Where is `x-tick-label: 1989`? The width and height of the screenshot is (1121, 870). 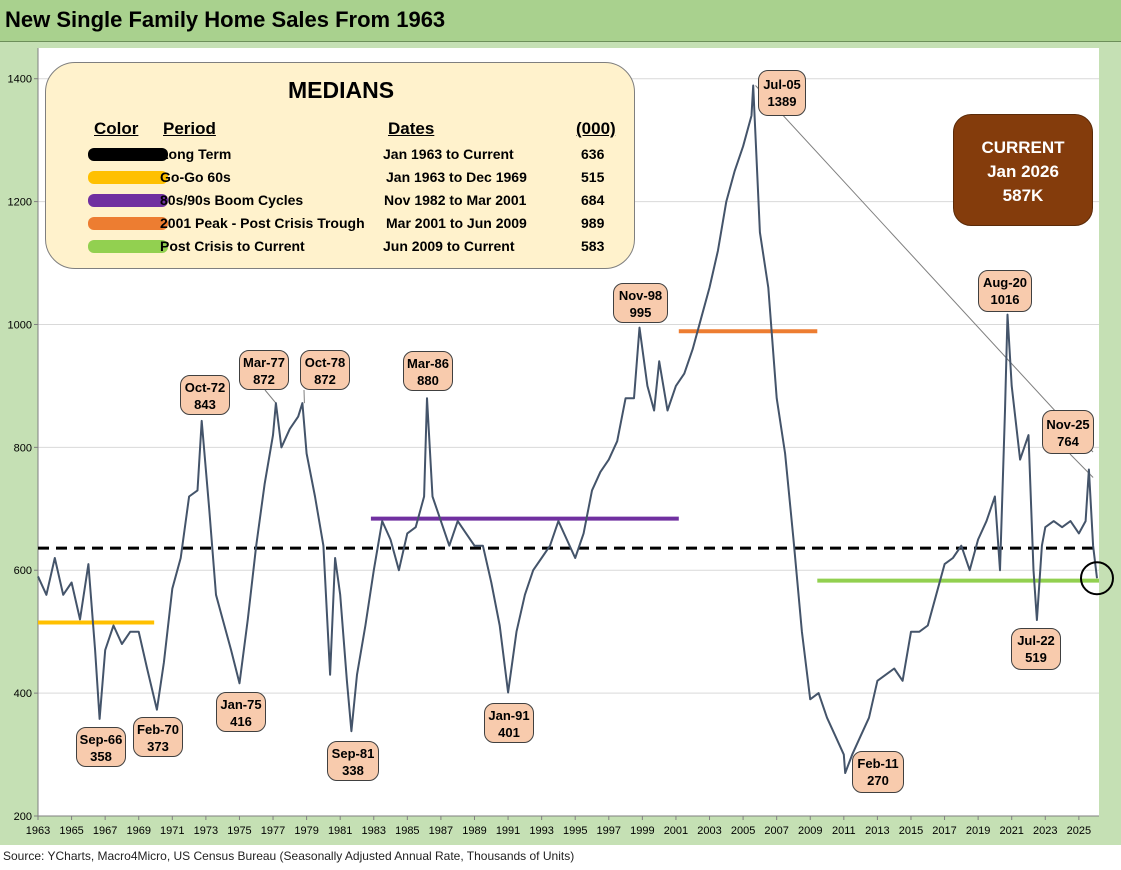 x-tick-label: 1989 is located at coordinates (474, 831).